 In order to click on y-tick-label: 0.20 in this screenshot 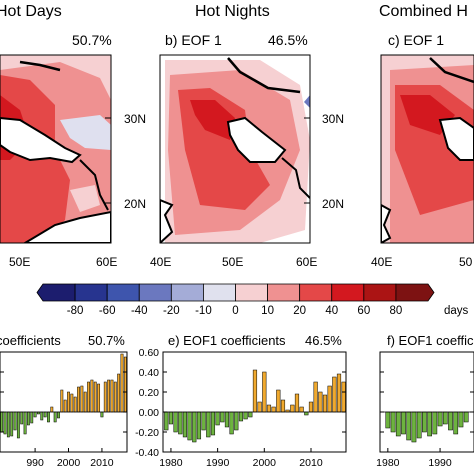, I will do `click(149, 393)`.